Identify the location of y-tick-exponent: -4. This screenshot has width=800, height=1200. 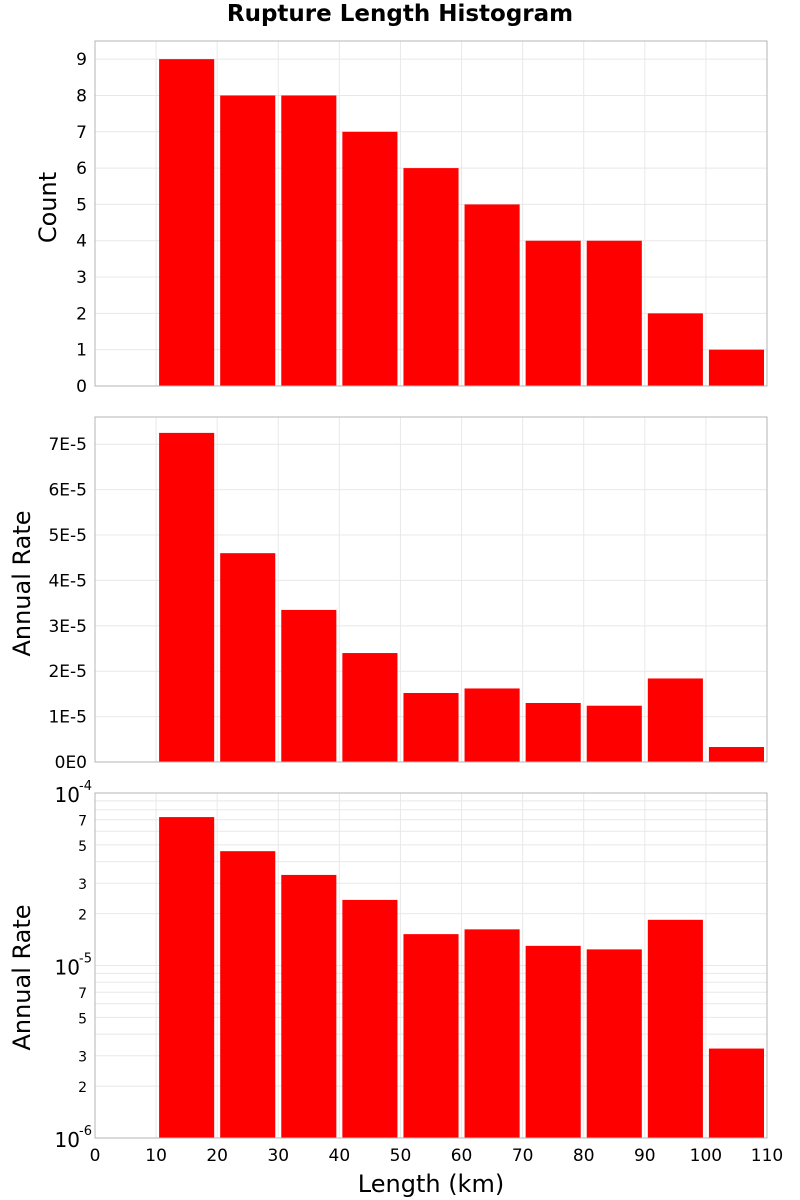
(85, 786).